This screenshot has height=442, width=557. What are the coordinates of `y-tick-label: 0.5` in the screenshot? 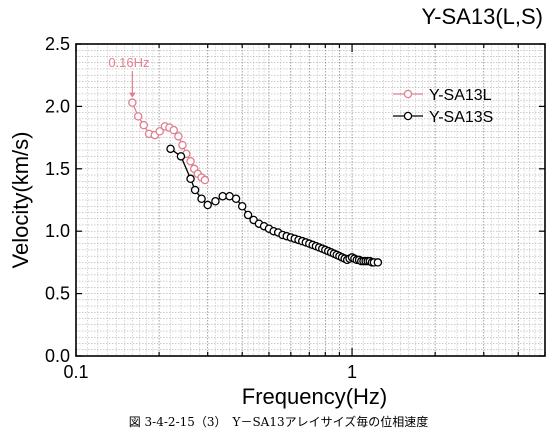 It's located at (57, 294).